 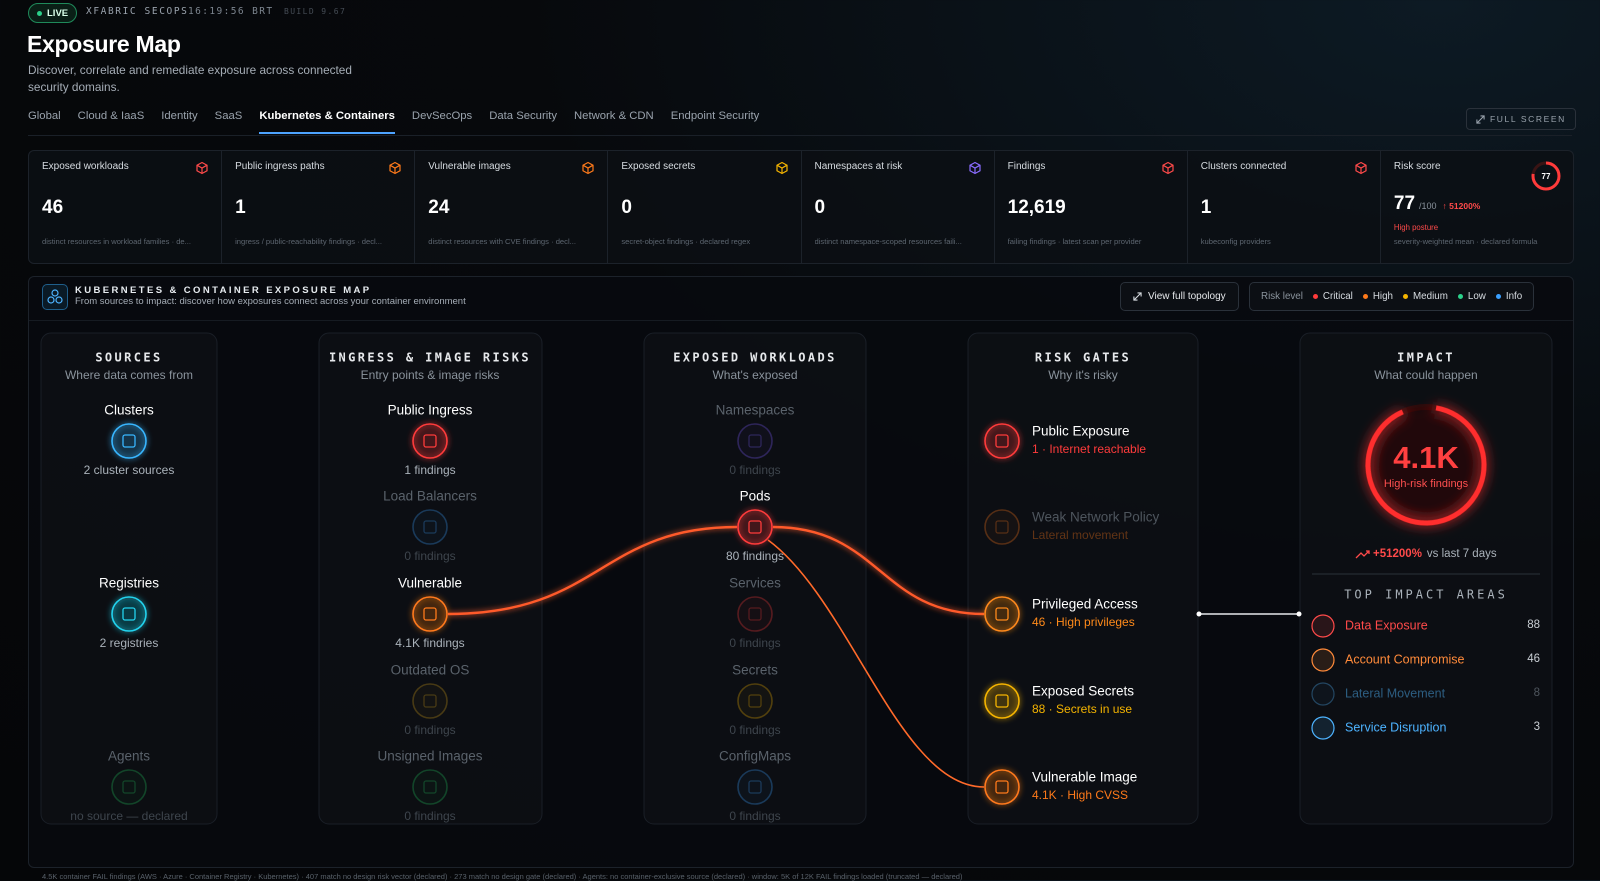 I want to click on impact-ring, so click(x=1426, y=465).